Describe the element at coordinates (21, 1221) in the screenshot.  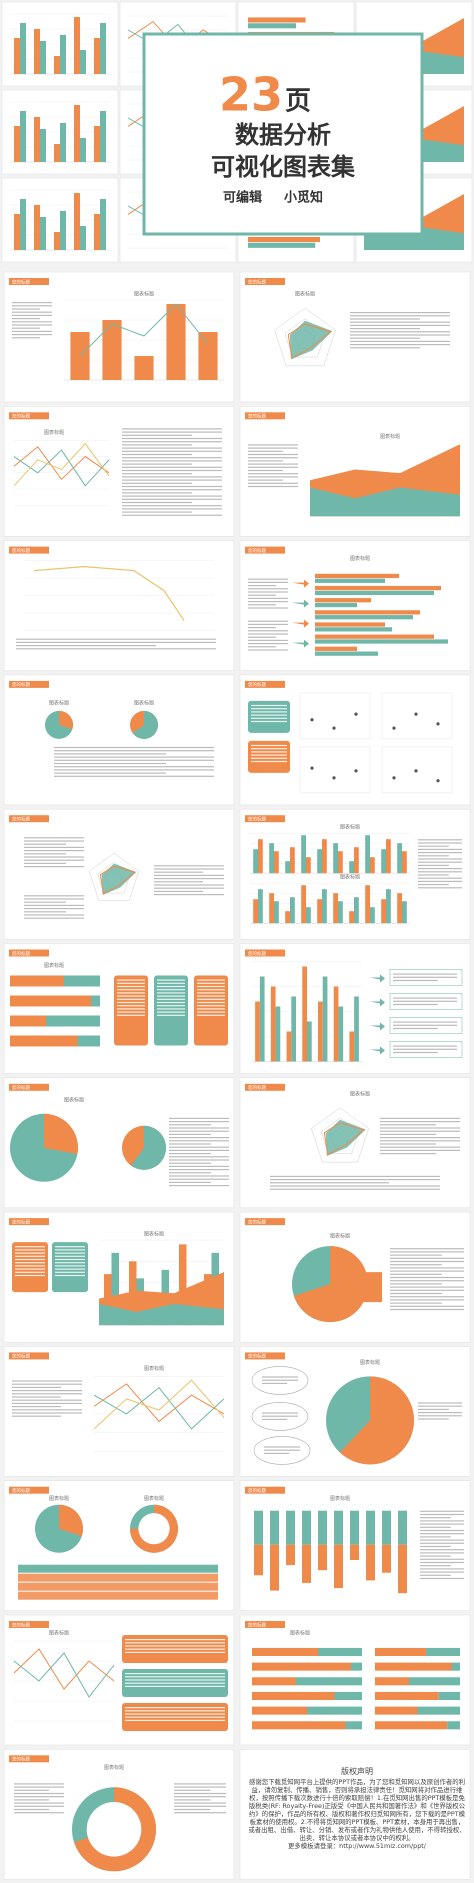
I see `slide-tab-label: 您的标题` at that location.